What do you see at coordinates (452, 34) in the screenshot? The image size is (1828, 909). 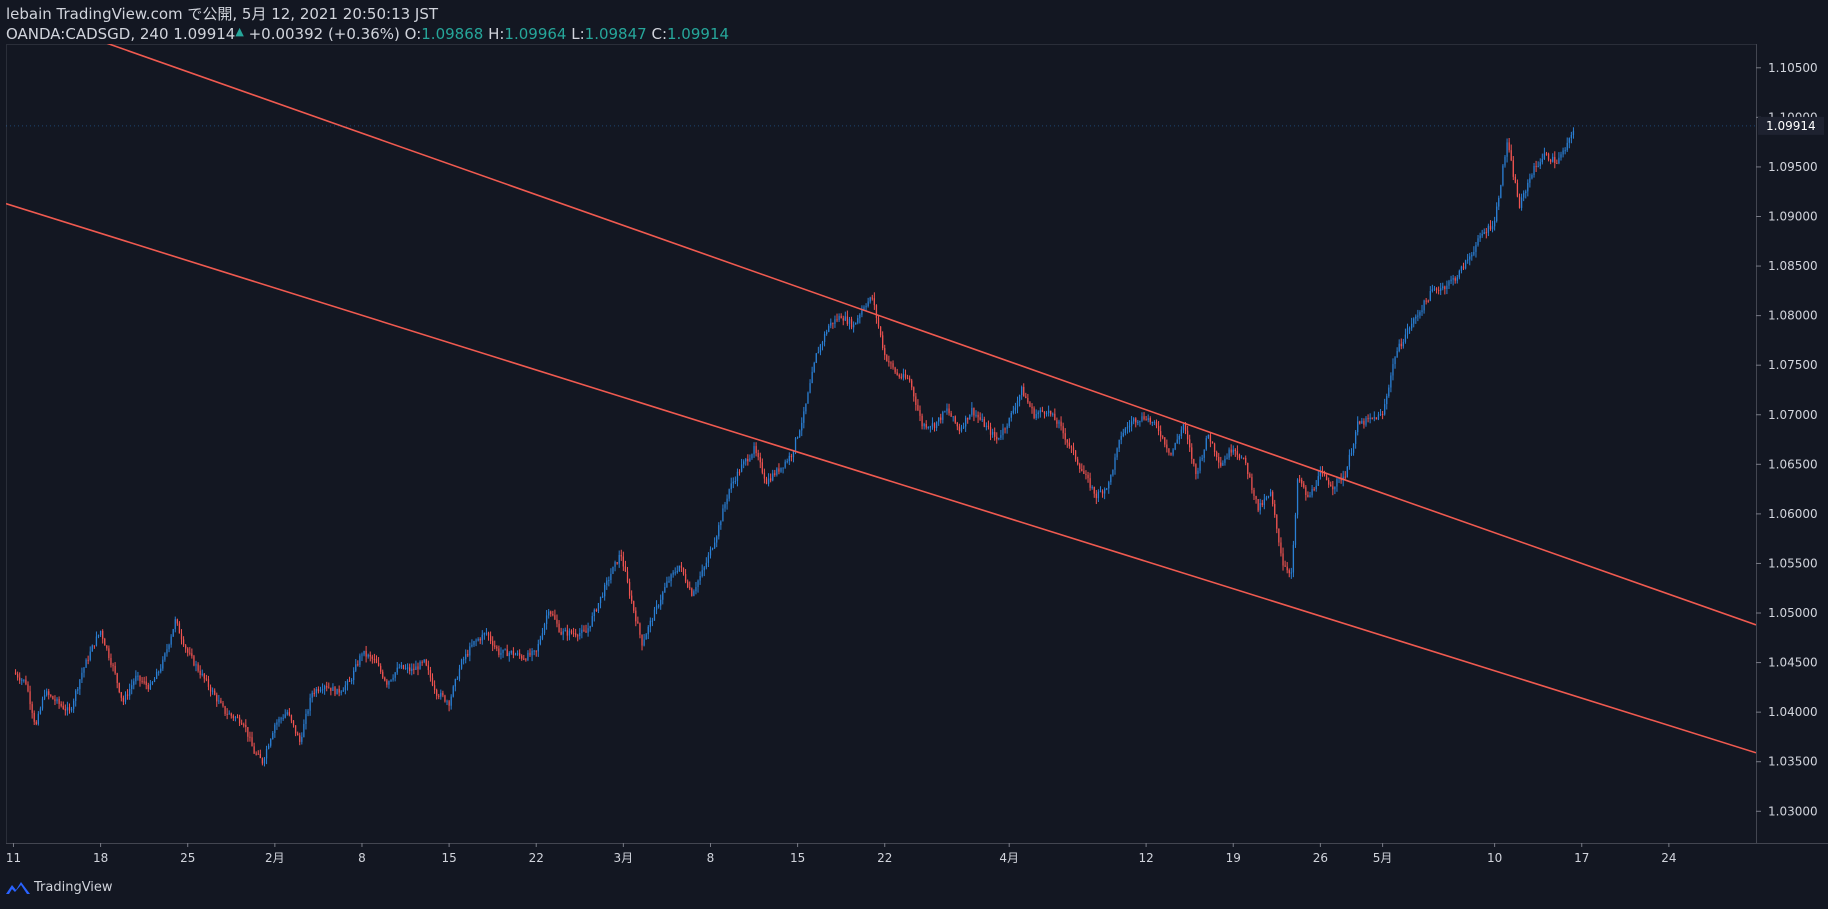 I see `open-value: 1.09868` at bounding box center [452, 34].